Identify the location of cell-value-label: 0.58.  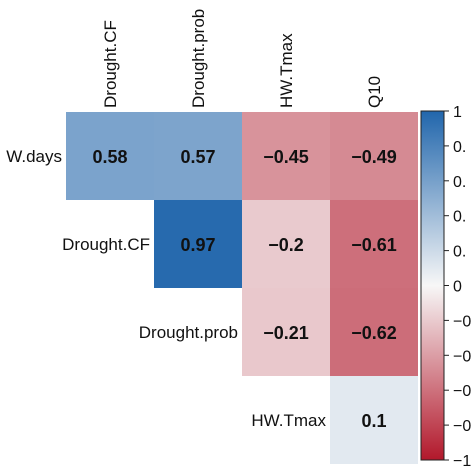
(109, 157).